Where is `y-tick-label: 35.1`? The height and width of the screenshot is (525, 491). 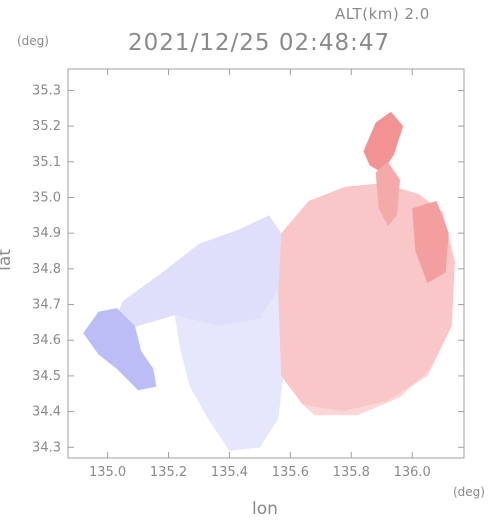
y-tick-label: 35.1 is located at coordinates (46, 162).